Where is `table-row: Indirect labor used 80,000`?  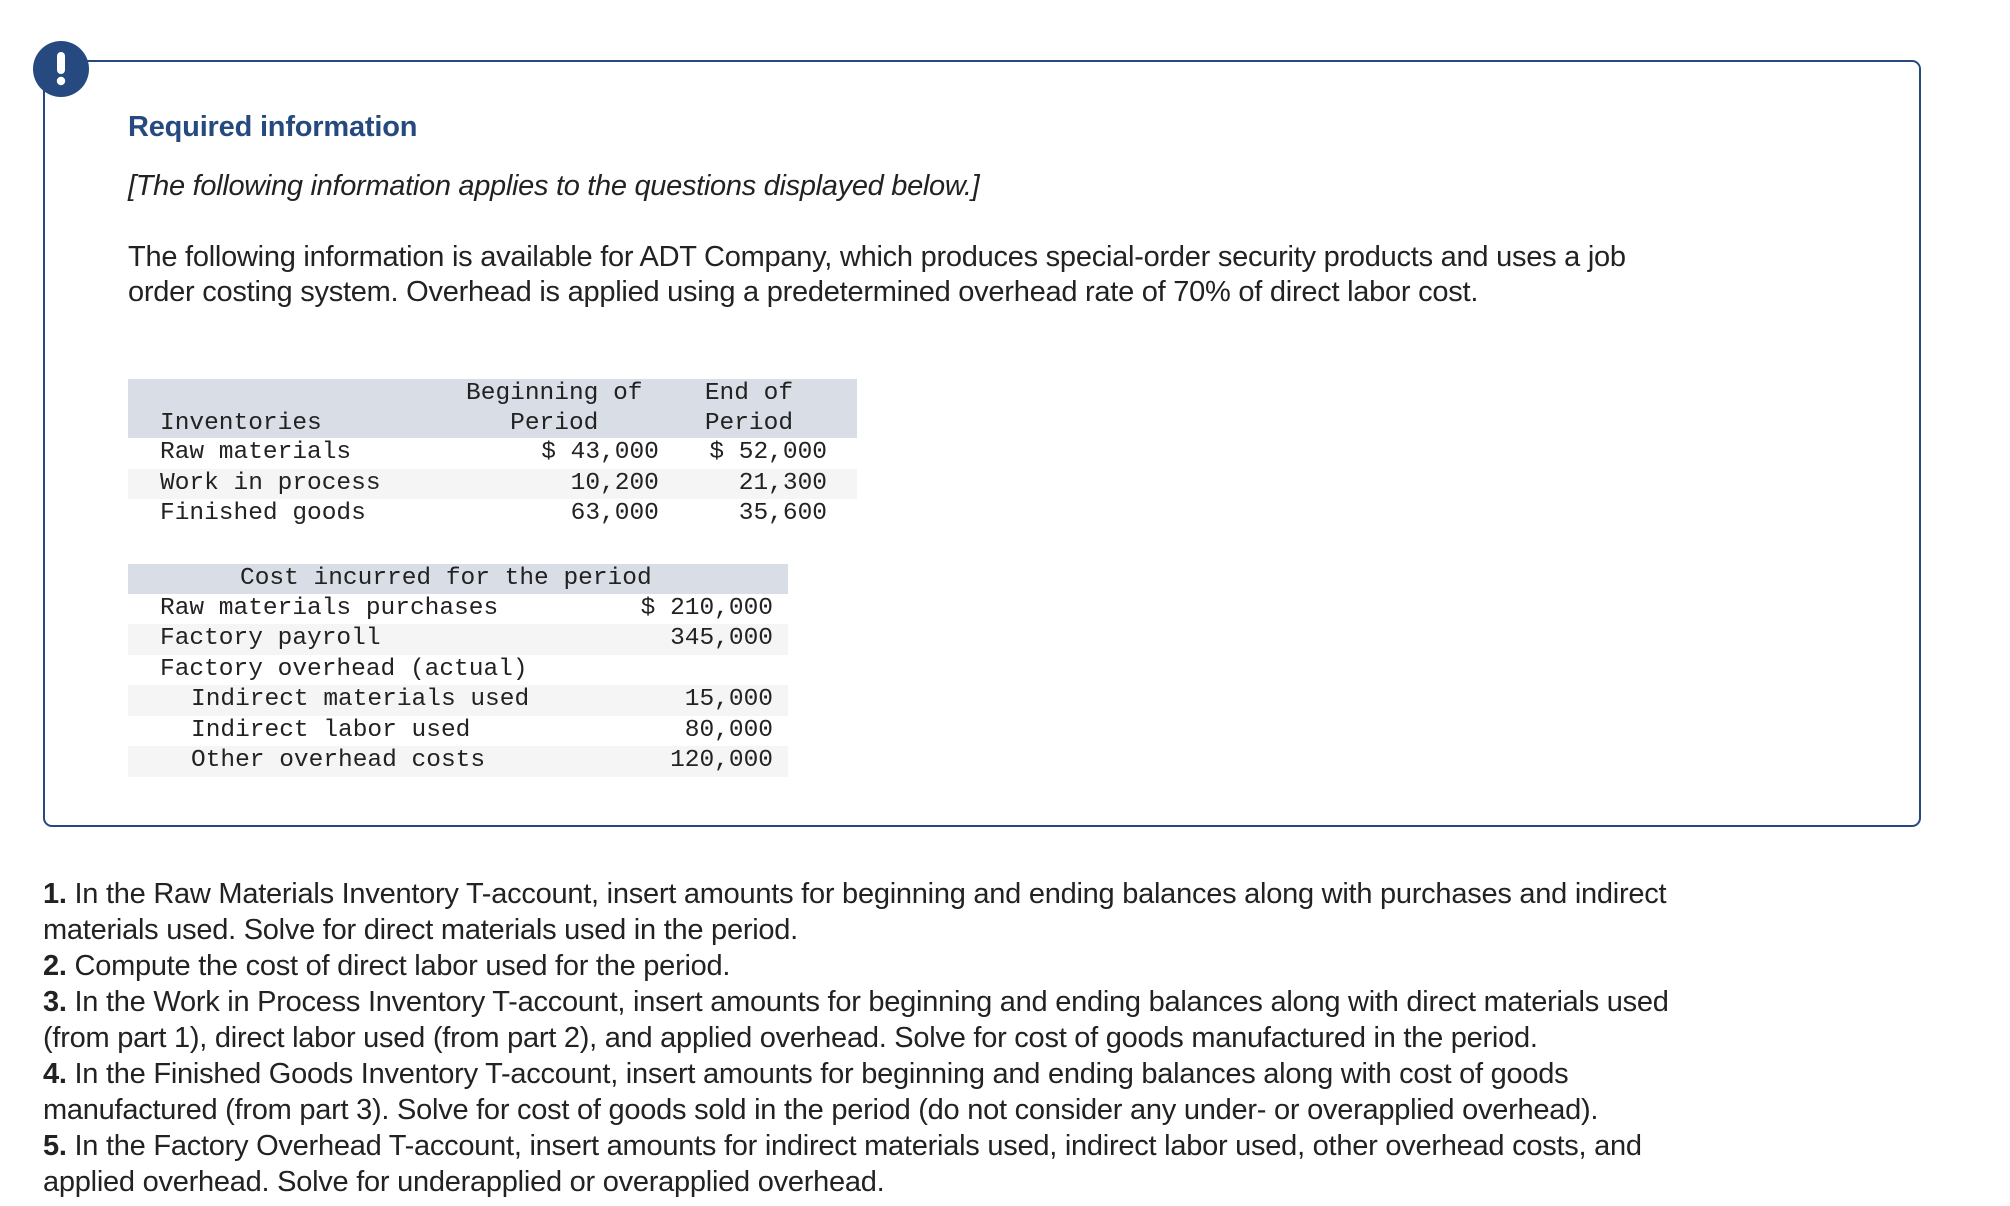 table-row: Indirect labor used 80,000 is located at coordinates (458, 731).